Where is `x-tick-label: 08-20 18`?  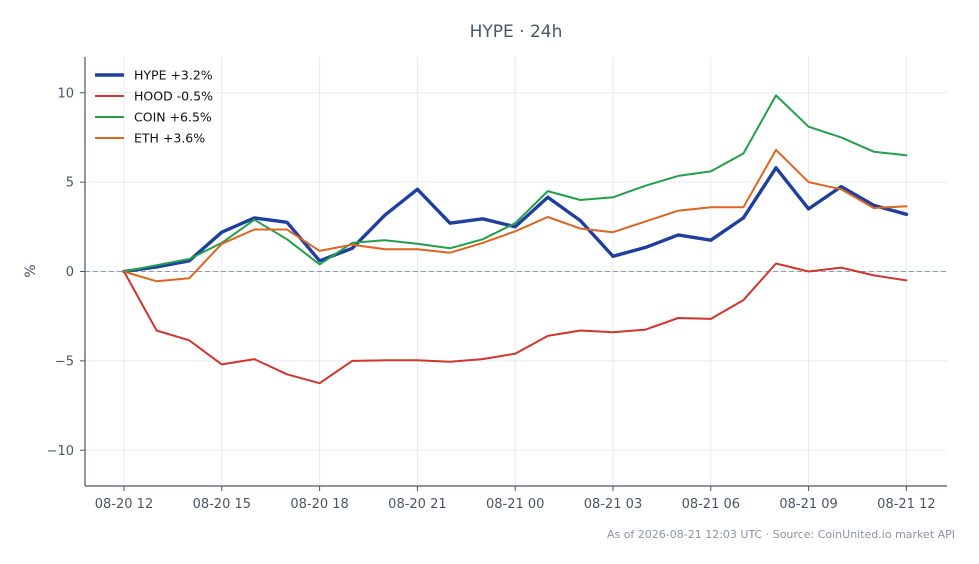 x-tick-label: 08-20 18 is located at coordinates (319, 504).